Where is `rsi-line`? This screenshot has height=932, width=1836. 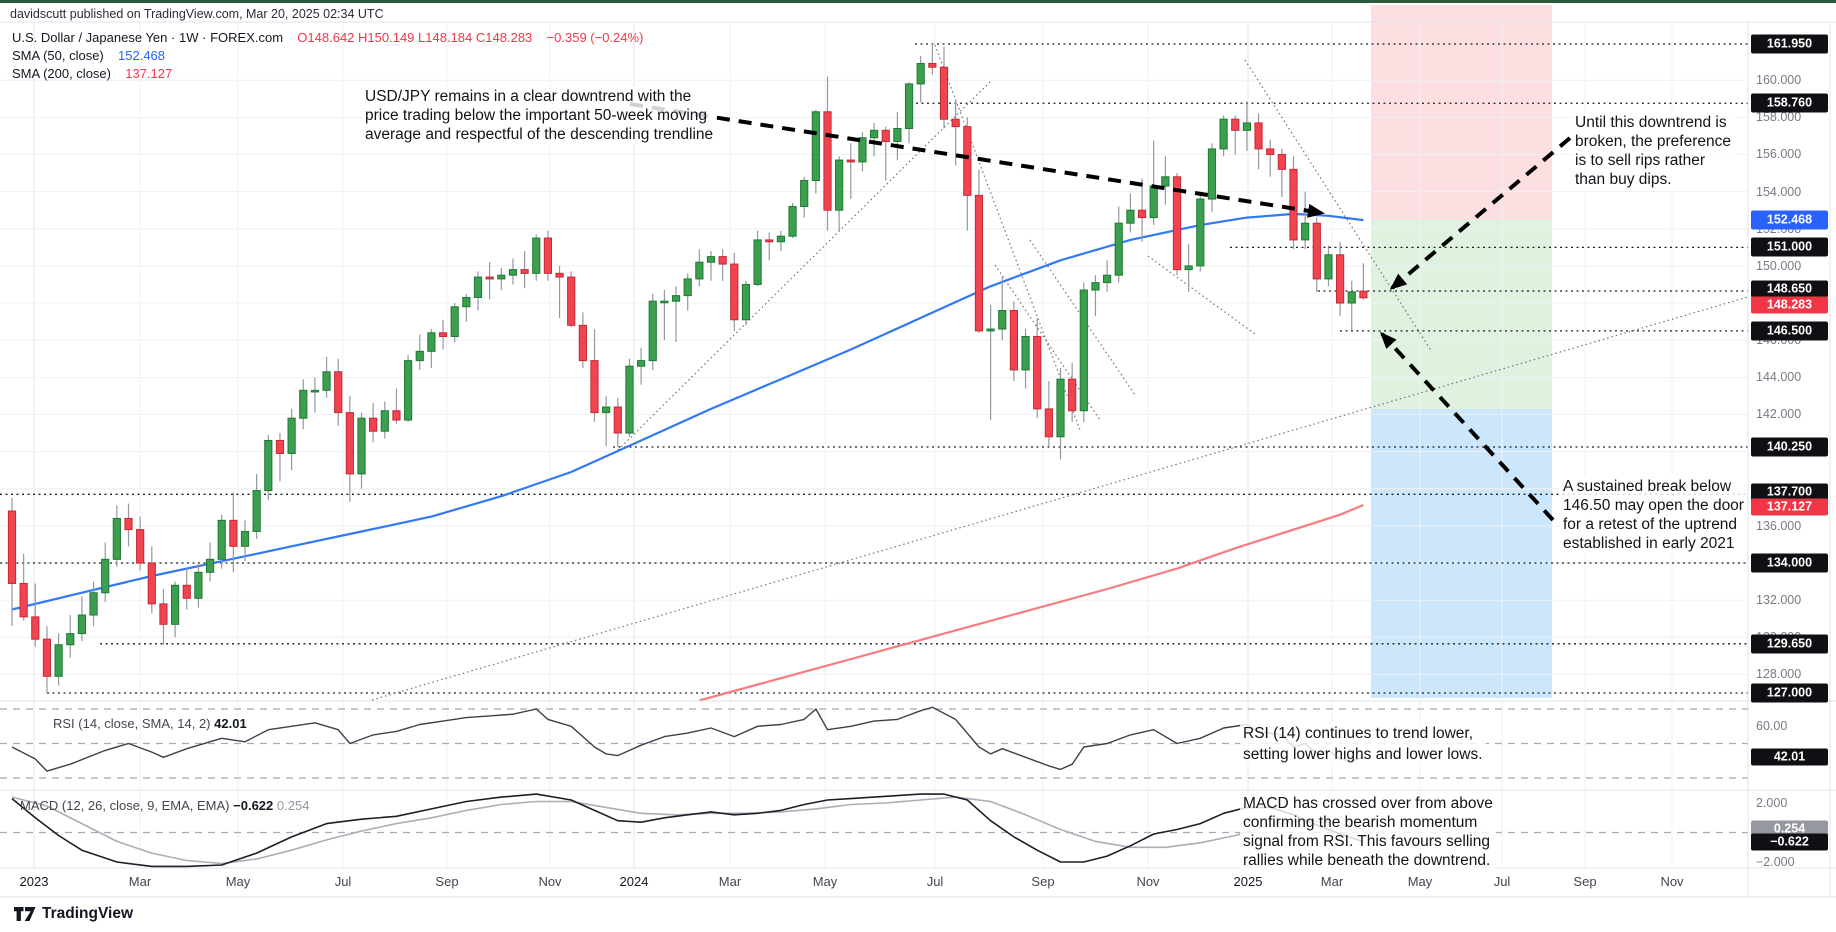
rsi-line is located at coordinates (687, 739).